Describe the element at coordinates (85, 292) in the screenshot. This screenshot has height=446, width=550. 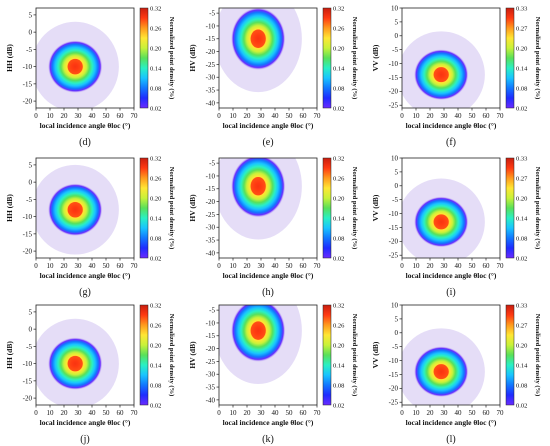
I see `panel-label: (g)` at that location.